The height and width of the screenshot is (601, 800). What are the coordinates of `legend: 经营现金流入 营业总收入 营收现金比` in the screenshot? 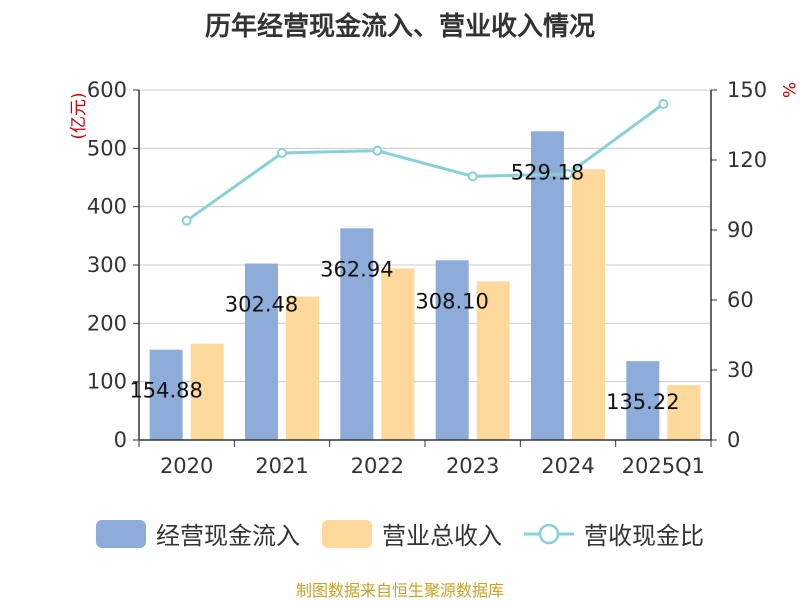 It's located at (400, 533).